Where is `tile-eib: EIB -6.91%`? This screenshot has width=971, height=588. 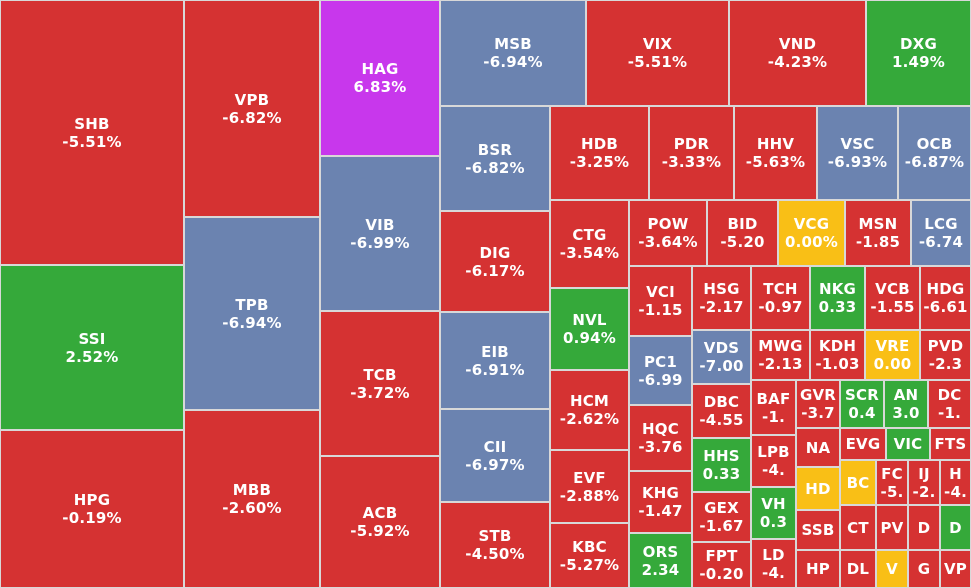
tile-eib: EIB -6.91% is located at coordinates (495, 360).